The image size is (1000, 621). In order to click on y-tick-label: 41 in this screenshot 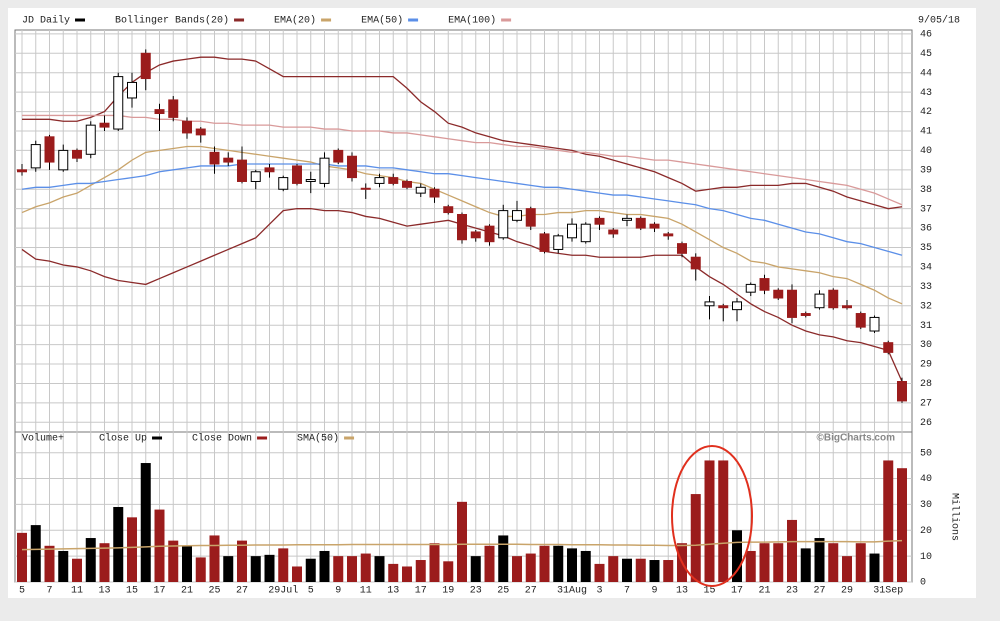, I will do `click(926, 132)`.